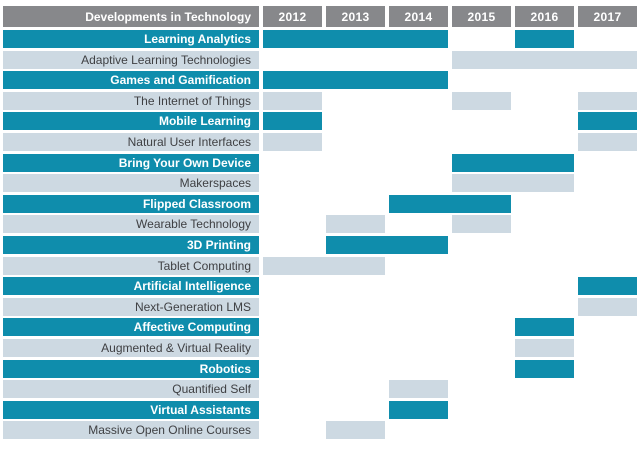 The image size is (640, 469). Describe the element at coordinates (131, 203) in the screenshot. I see `row-label: Flipped Classroom` at that location.